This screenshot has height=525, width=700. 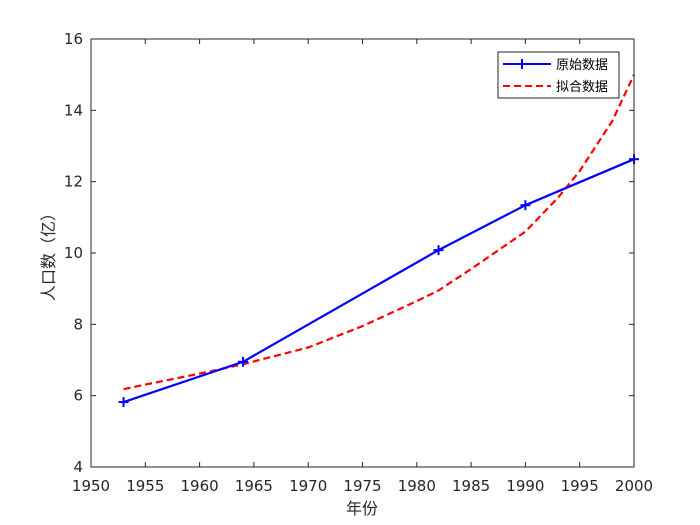 What do you see at coordinates (145, 486) in the screenshot?
I see `x-tick-label: 1955` at bounding box center [145, 486].